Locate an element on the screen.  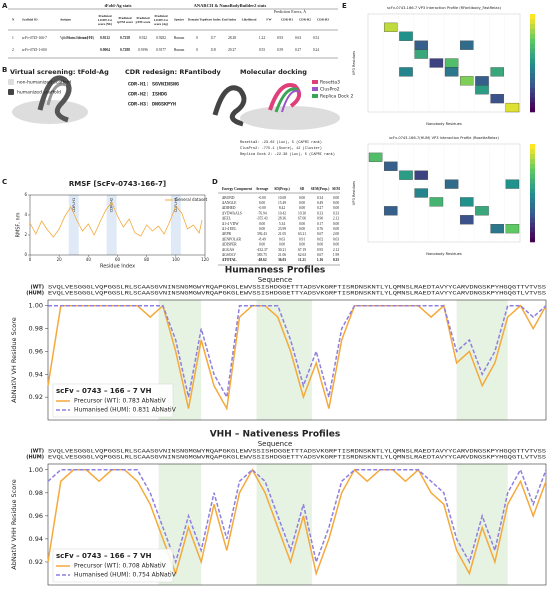
legend-label: General dataset is located at coordinates (191, 199).